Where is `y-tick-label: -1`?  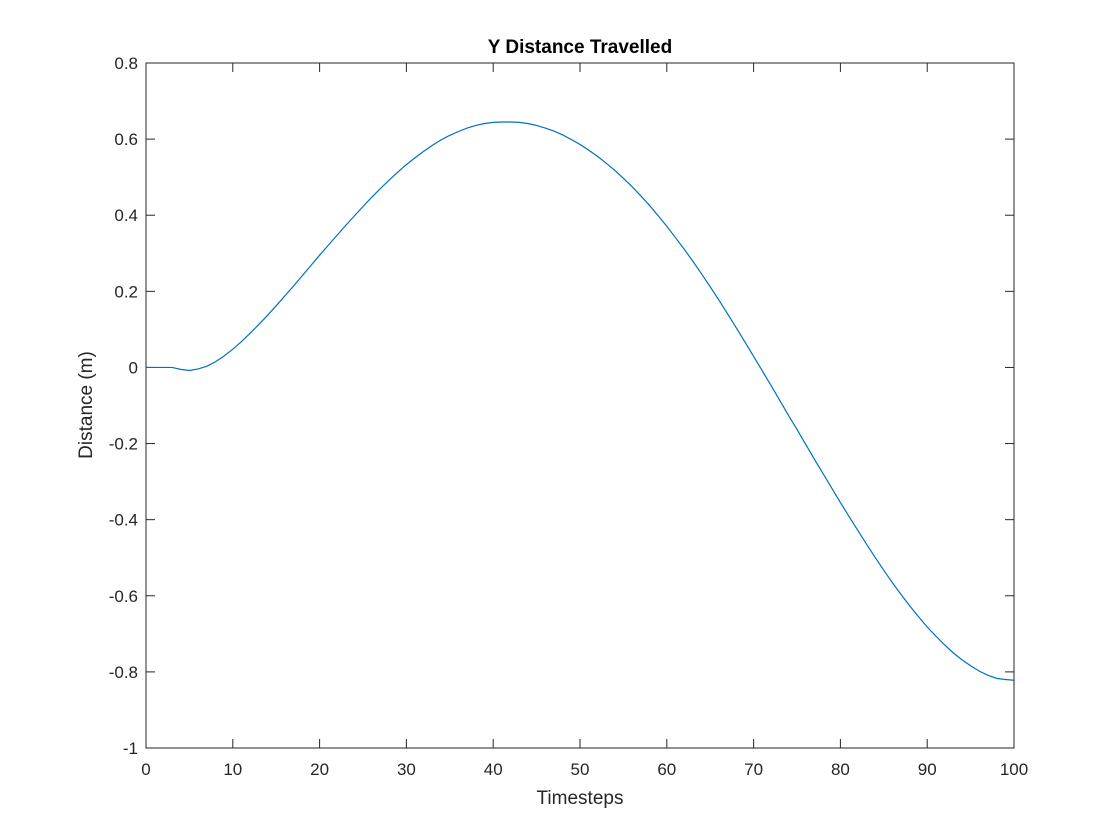 y-tick-label: -1 is located at coordinates (130, 748).